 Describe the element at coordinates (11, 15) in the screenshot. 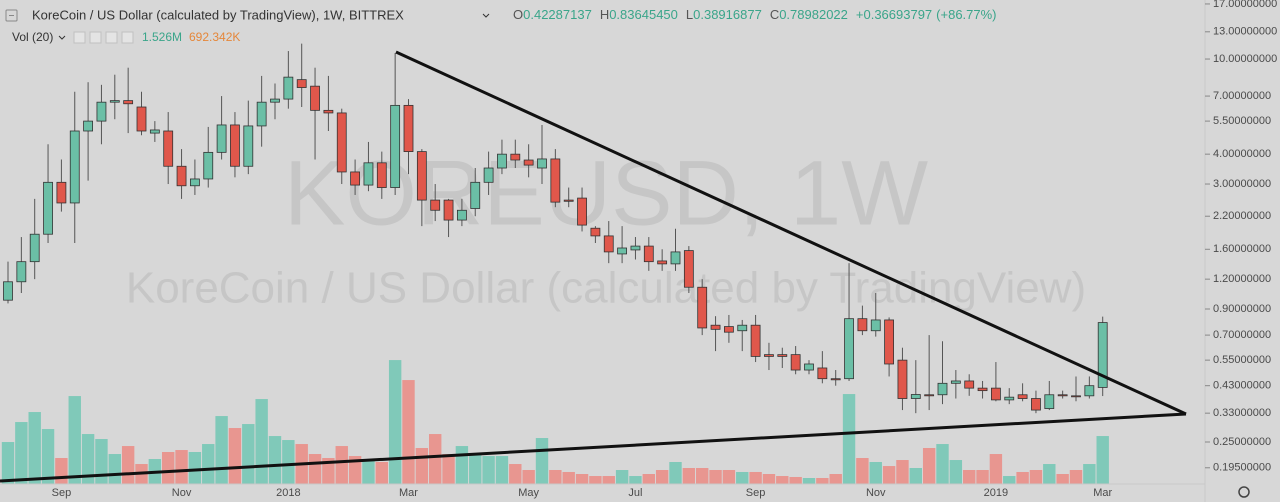

I see `collapse-button` at that location.